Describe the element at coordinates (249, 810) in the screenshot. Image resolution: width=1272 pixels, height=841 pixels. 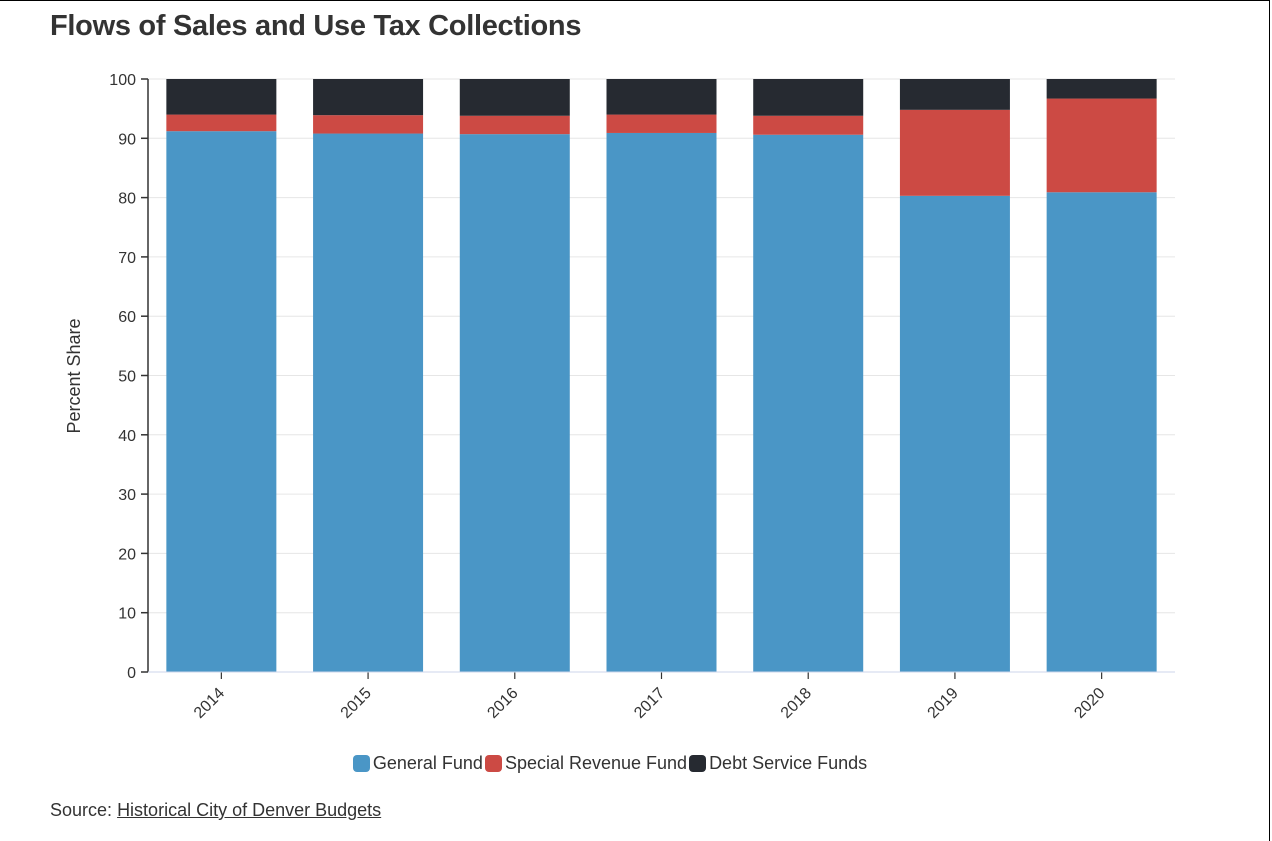
I see `source-link: Historical City of Denver Budgets` at that location.